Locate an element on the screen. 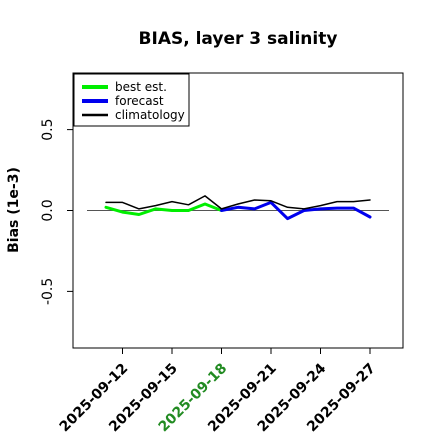 This screenshot has width=440, height=444. y-axis-label: Bias (1e-3) is located at coordinates (14, 210).